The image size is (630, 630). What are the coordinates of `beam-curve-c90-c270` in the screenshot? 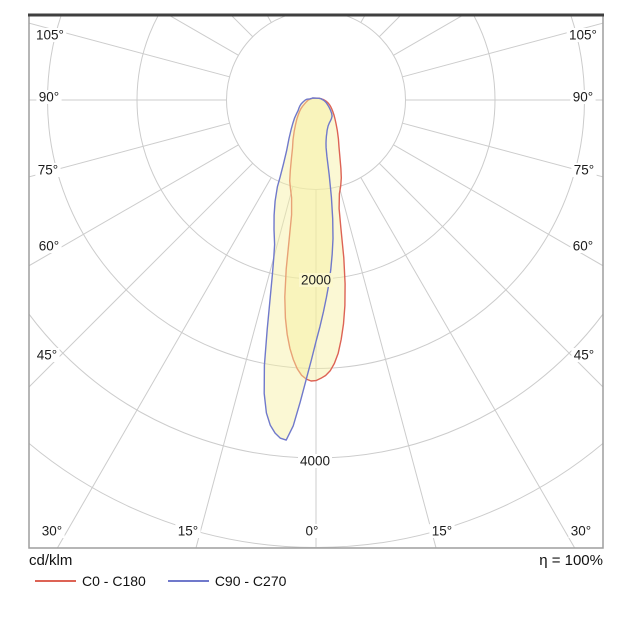 It's located at (298, 269).